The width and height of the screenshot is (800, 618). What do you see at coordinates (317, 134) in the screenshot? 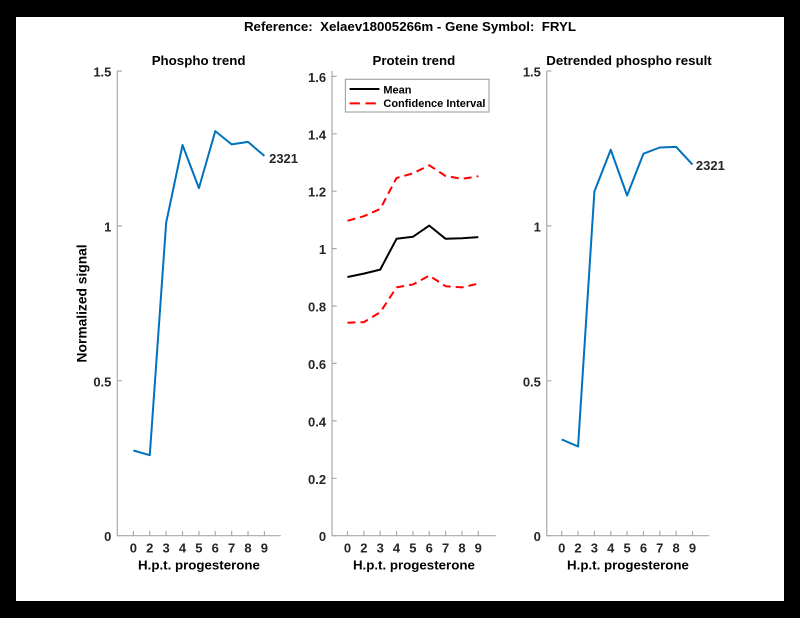
I see `svg-text: 1.4` at bounding box center [317, 134].